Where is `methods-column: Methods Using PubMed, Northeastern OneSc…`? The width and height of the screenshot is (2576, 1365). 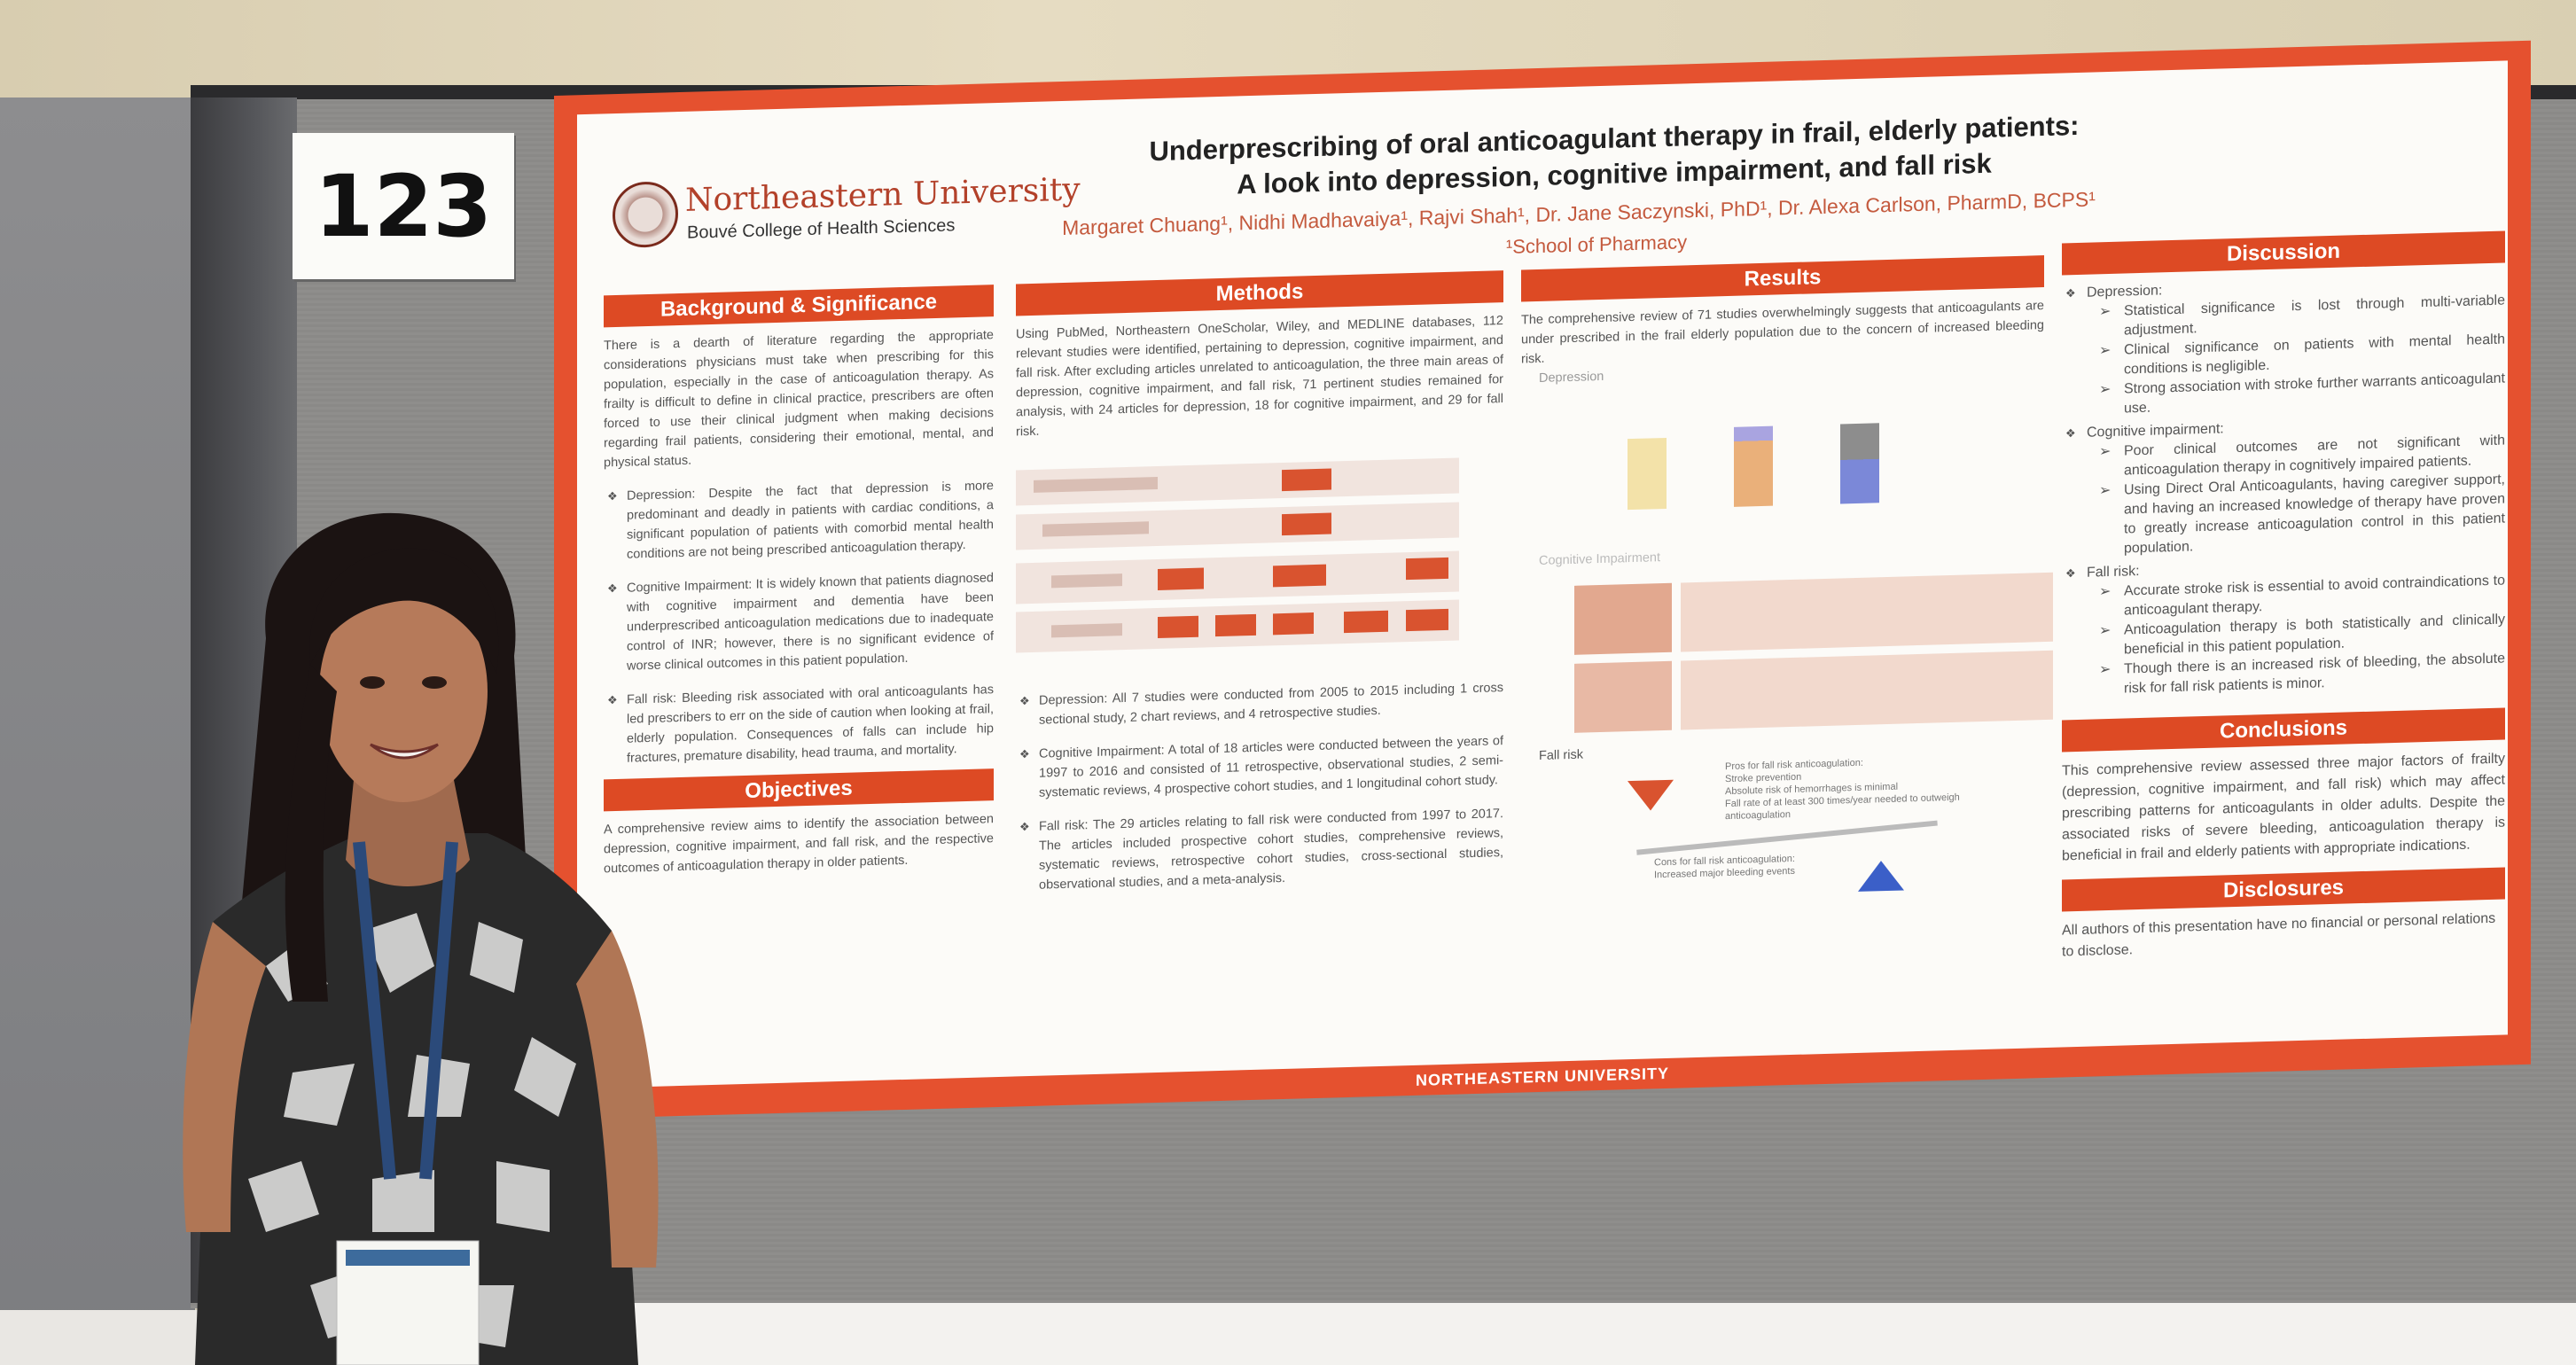
methods-column: Methods Using PubMed, Northeastern OneSc… is located at coordinates (1259, 582).